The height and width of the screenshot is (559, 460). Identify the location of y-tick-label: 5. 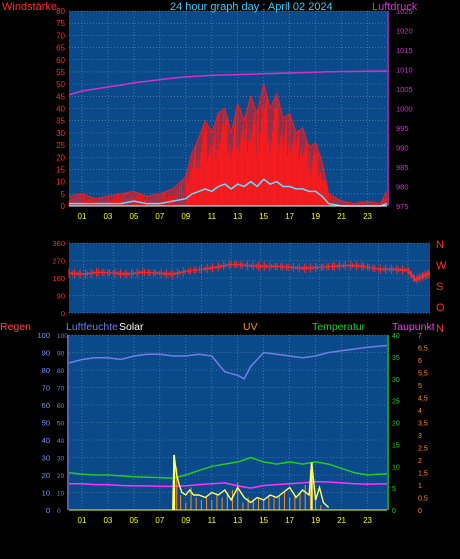
(63, 194).